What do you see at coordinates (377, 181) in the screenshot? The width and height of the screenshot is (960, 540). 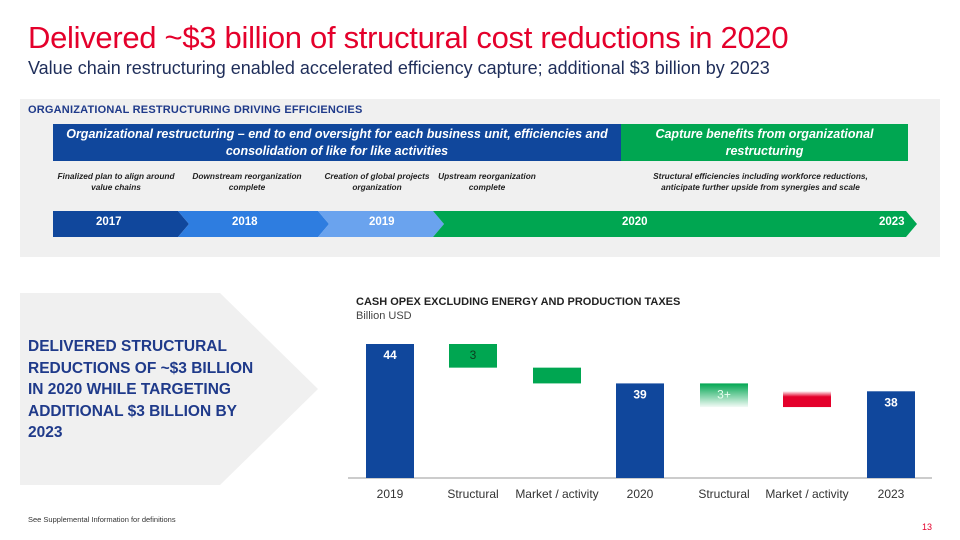 I see `milestone-global-projects: Creation of global projects organization` at bounding box center [377, 181].